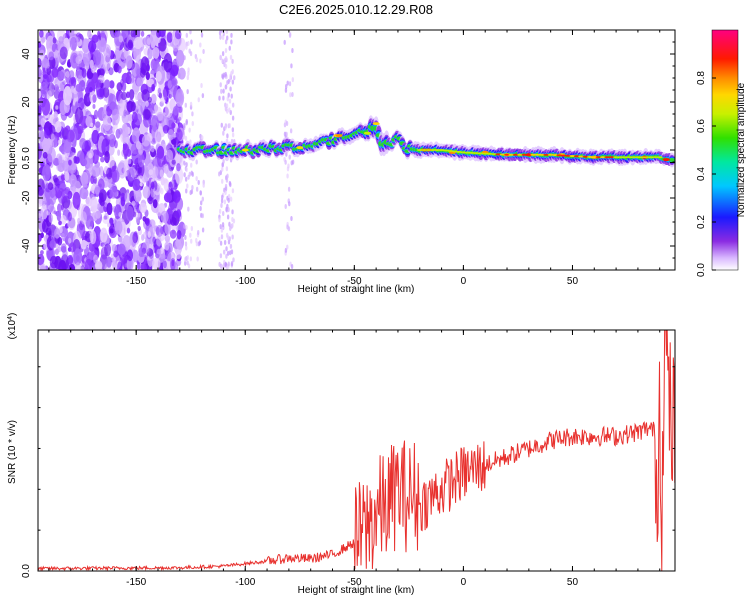  Describe the element at coordinates (12, 452) in the screenshot. I see `snr-y-axis-label: SNR (10 * v/v)` at that location.